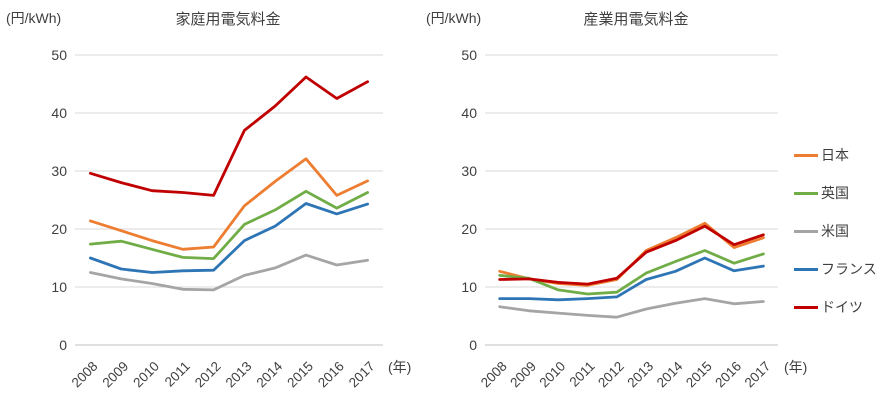 The height and width of the screenshot is (416, 880). I want to click on legend-item-フランス: フランス, so click(835, 269).